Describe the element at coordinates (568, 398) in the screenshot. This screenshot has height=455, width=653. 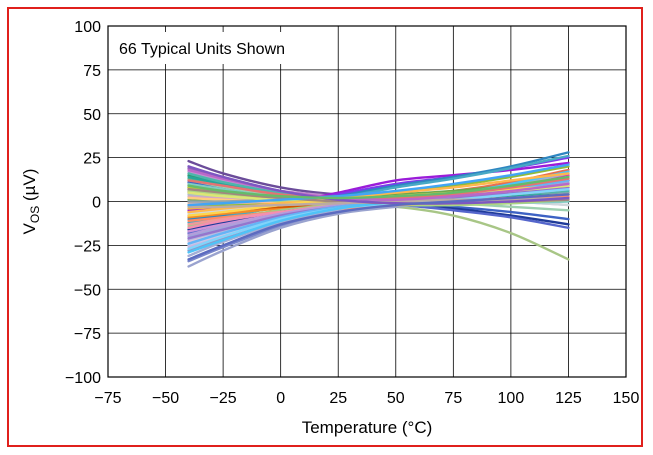
I see `x-tick-label: 125` at that location.